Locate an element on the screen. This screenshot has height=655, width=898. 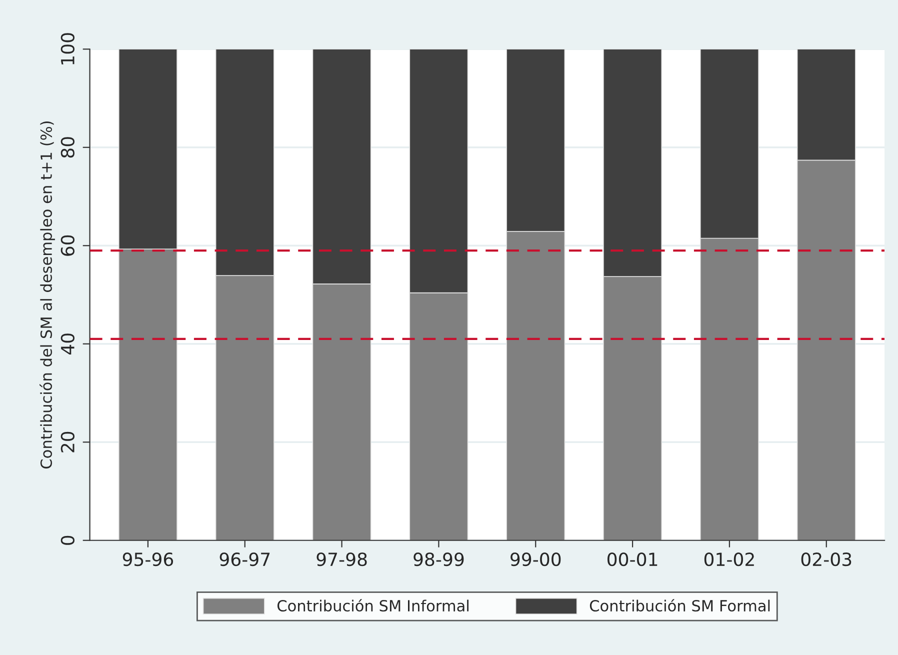
y-tick-label: 20 is located at coordinates (67, 442).